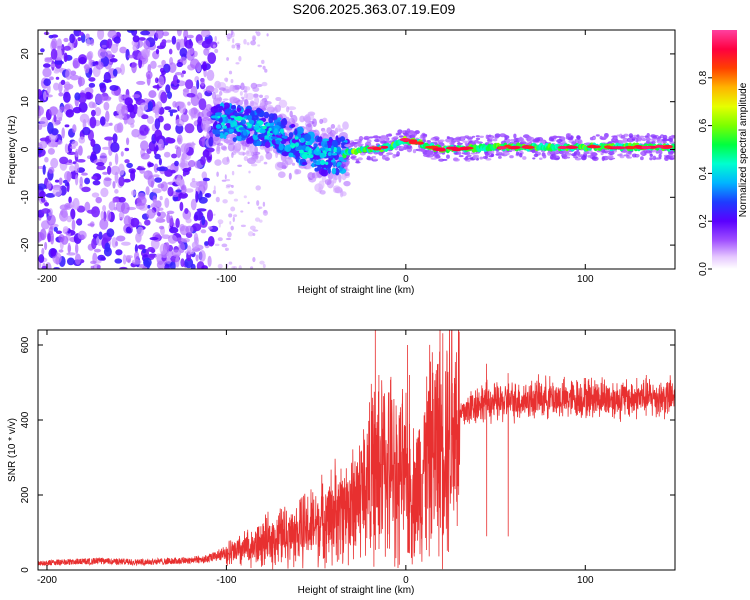  Describe the element at coordinates (25, 570) in the screenshot. I see `snr-y-tick-label: 0` at that location.